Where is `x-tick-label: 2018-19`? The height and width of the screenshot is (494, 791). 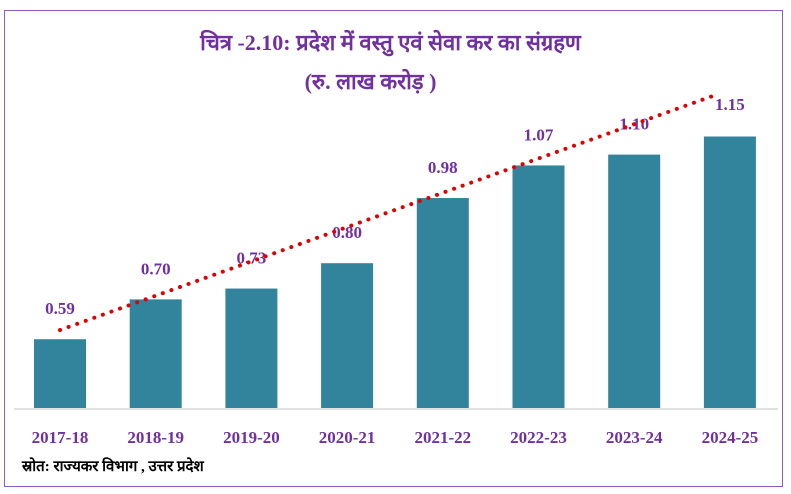
x-tick-label: 2018-19 is located at coordinates (155, 437).